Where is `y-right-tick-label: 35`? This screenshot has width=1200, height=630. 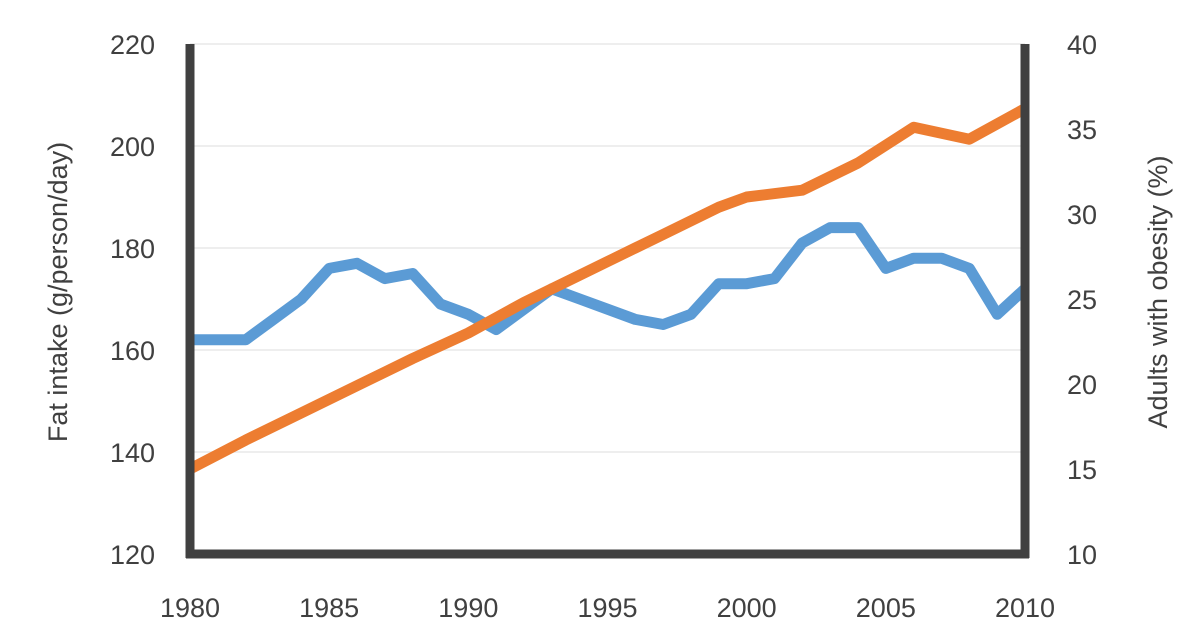 y-right-tick-label: 35 is located at coordinates (1082, 130).